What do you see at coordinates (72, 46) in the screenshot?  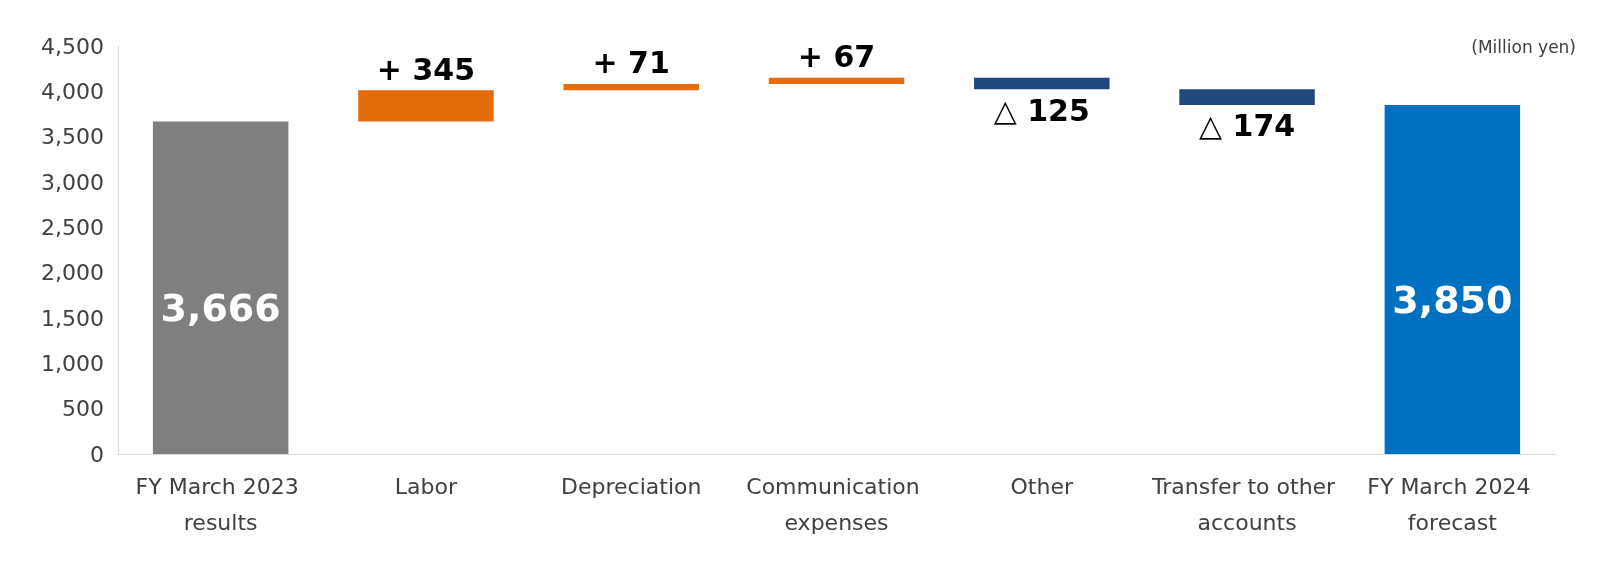 I see `y-tick-label: 4,500` at bounding box center [72, 46].